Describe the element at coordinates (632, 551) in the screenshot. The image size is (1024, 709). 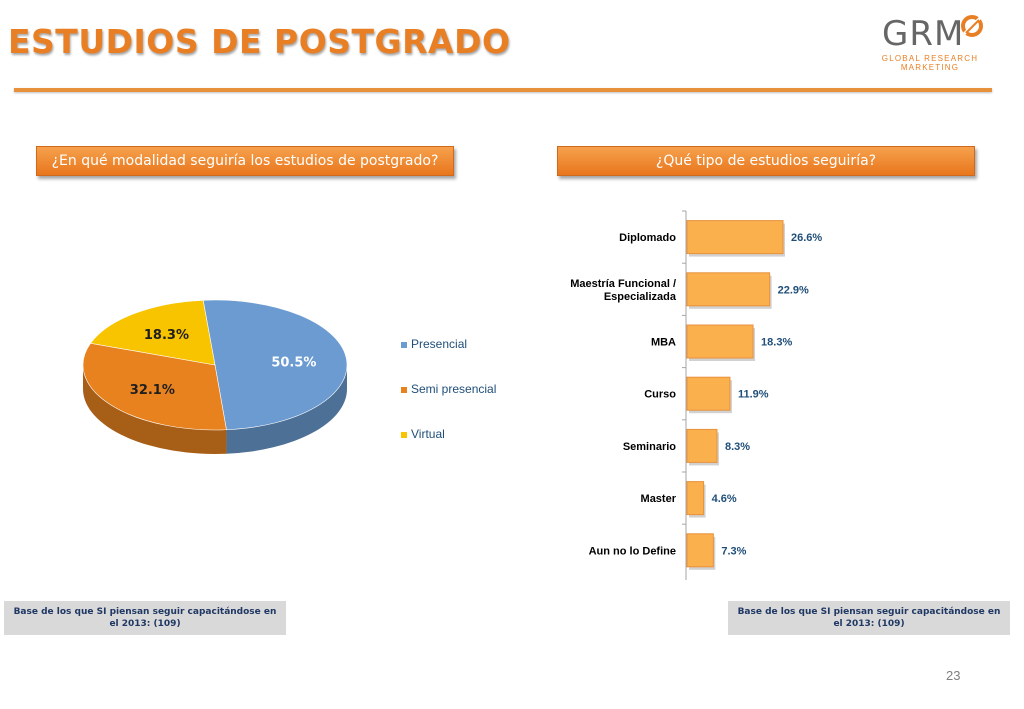
I see `bar-category-6: Aun no lo Define` at that location.